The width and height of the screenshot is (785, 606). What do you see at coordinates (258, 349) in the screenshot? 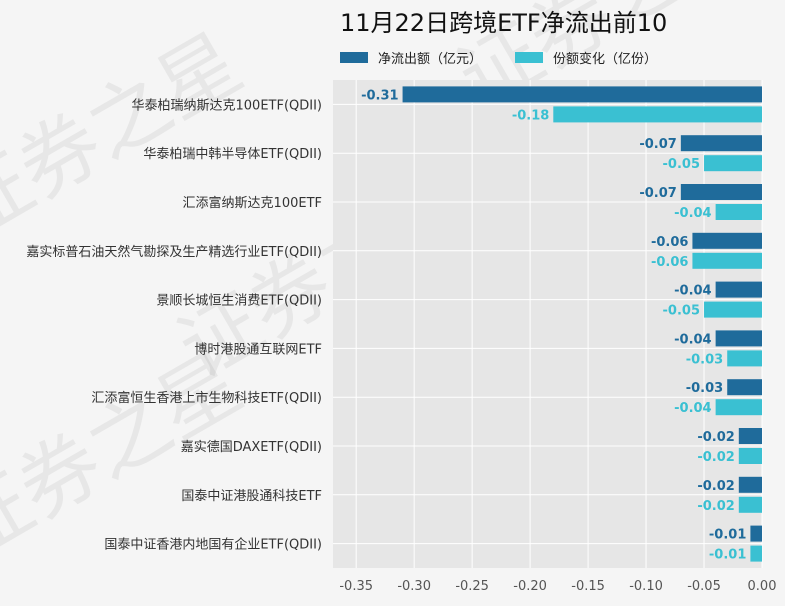
I see `category-label: 博时港股通互联网ETF` at bounding box center [258, 349].